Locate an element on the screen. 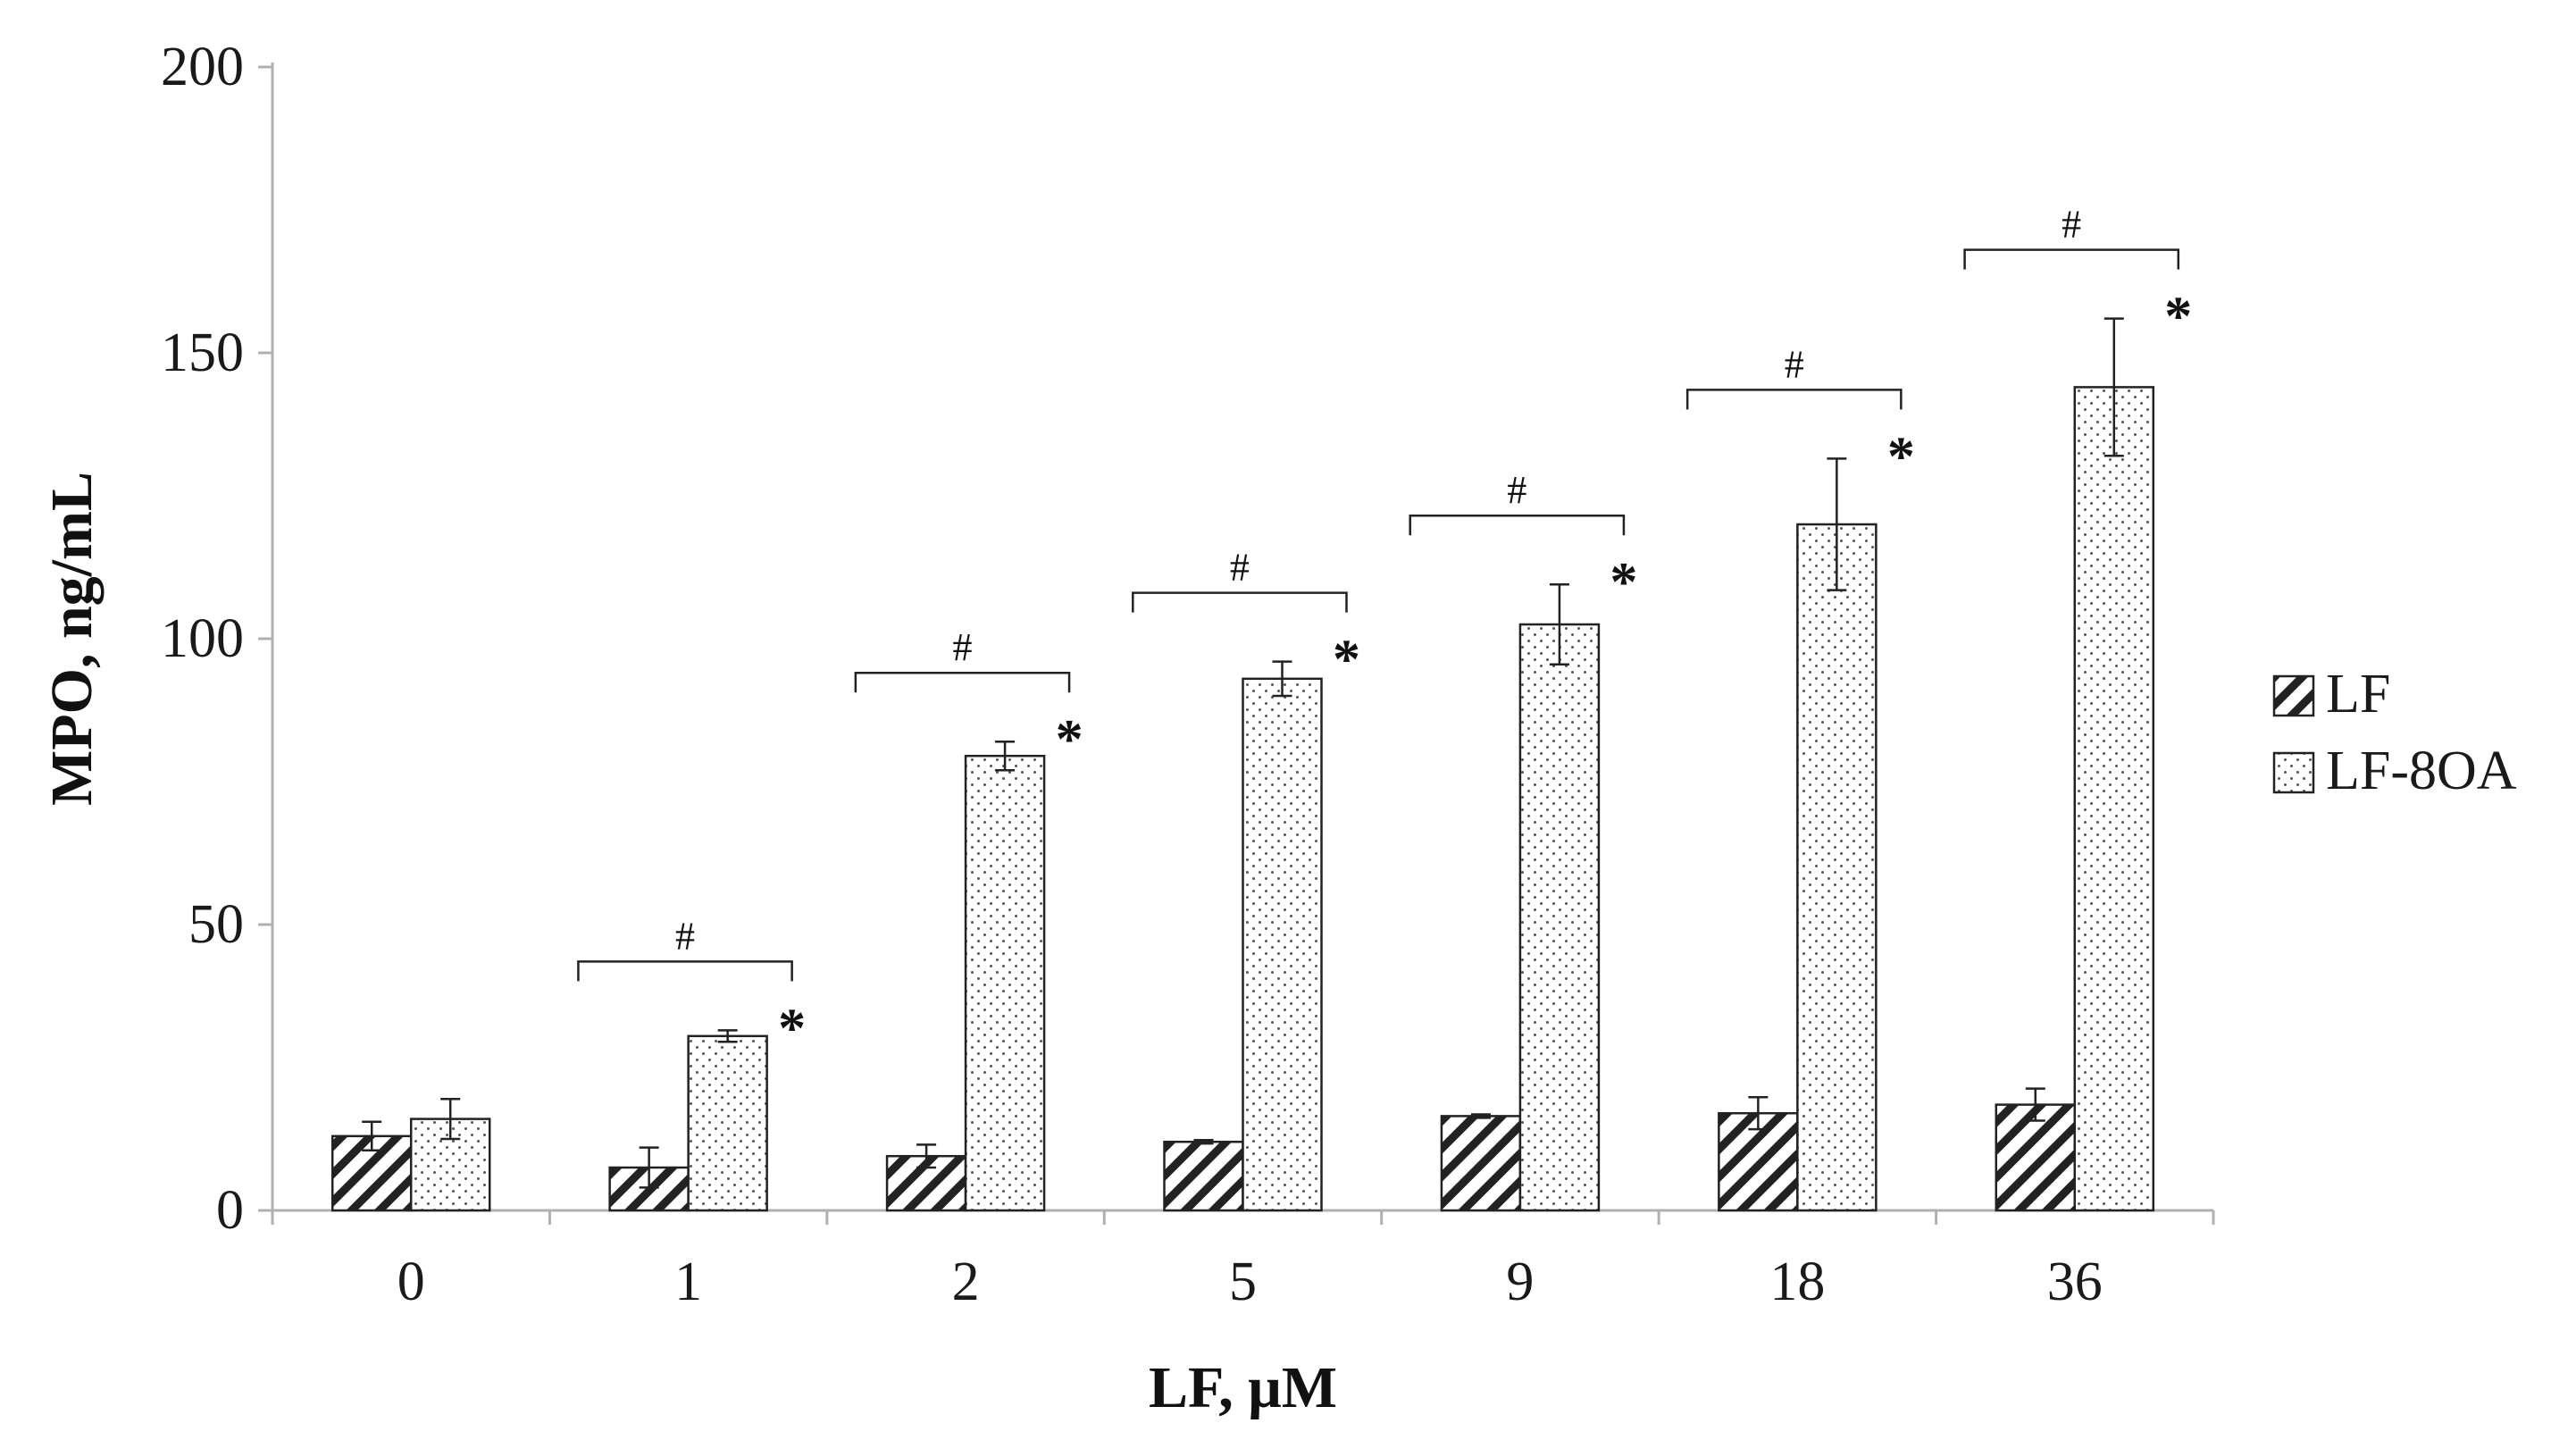 This screenshot has width=2576, height=1440. x-tick-label: 36 is located at coordinates (2075, 1282).